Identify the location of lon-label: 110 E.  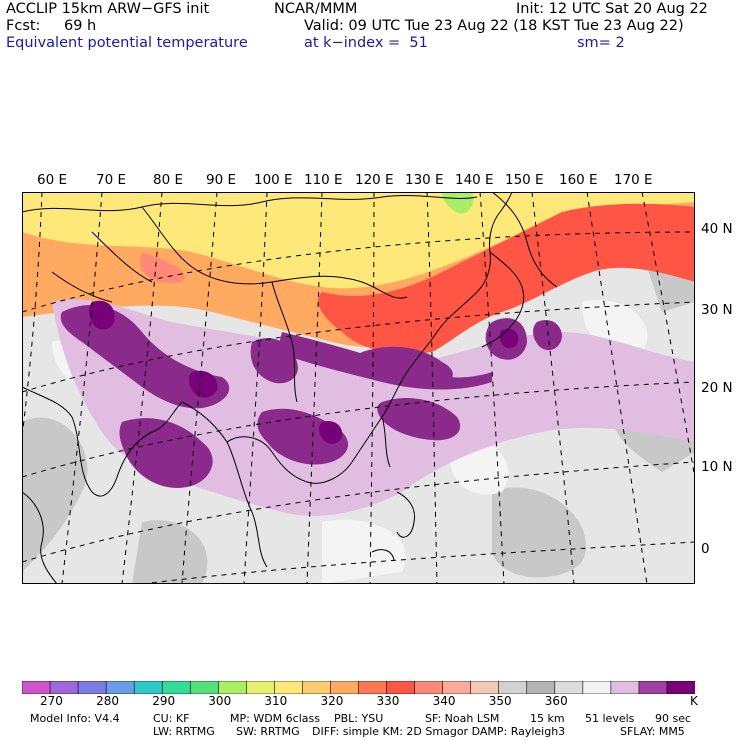
(323, 180).